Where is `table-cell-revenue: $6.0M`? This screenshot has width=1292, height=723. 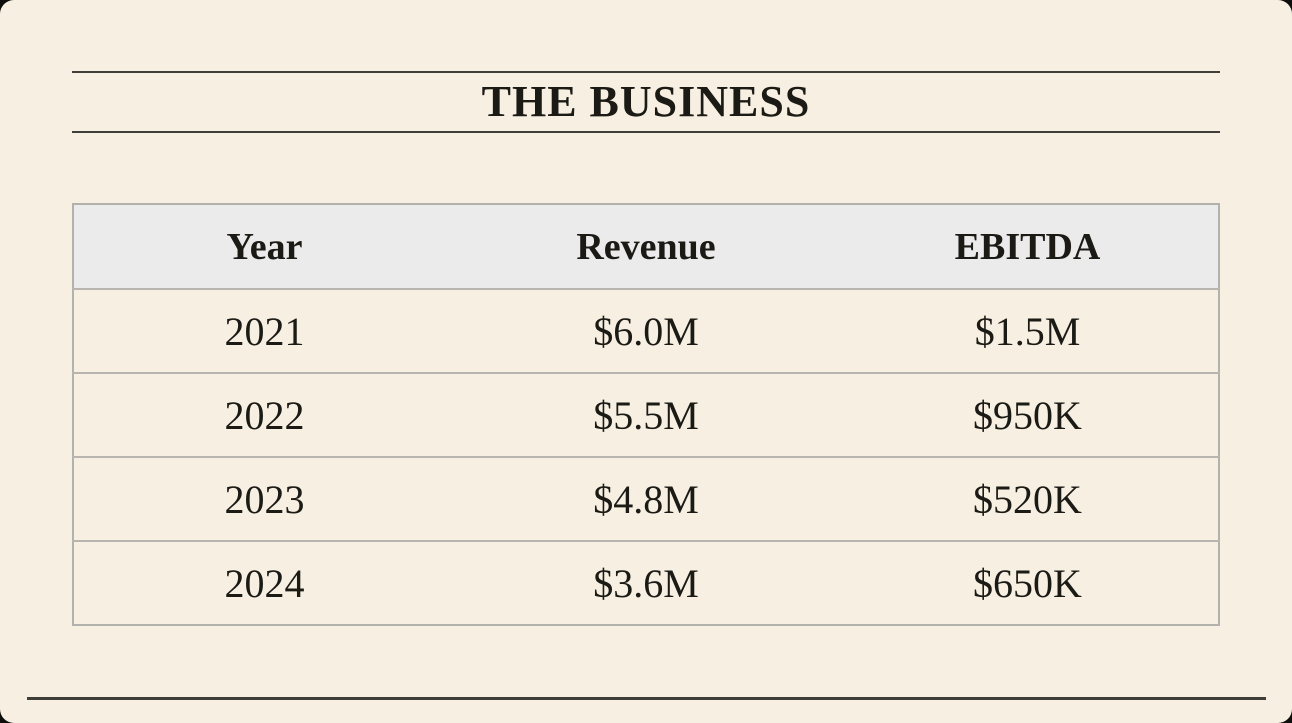
table-cell-revenue: $6.0M is located at coordinates (646, 330).